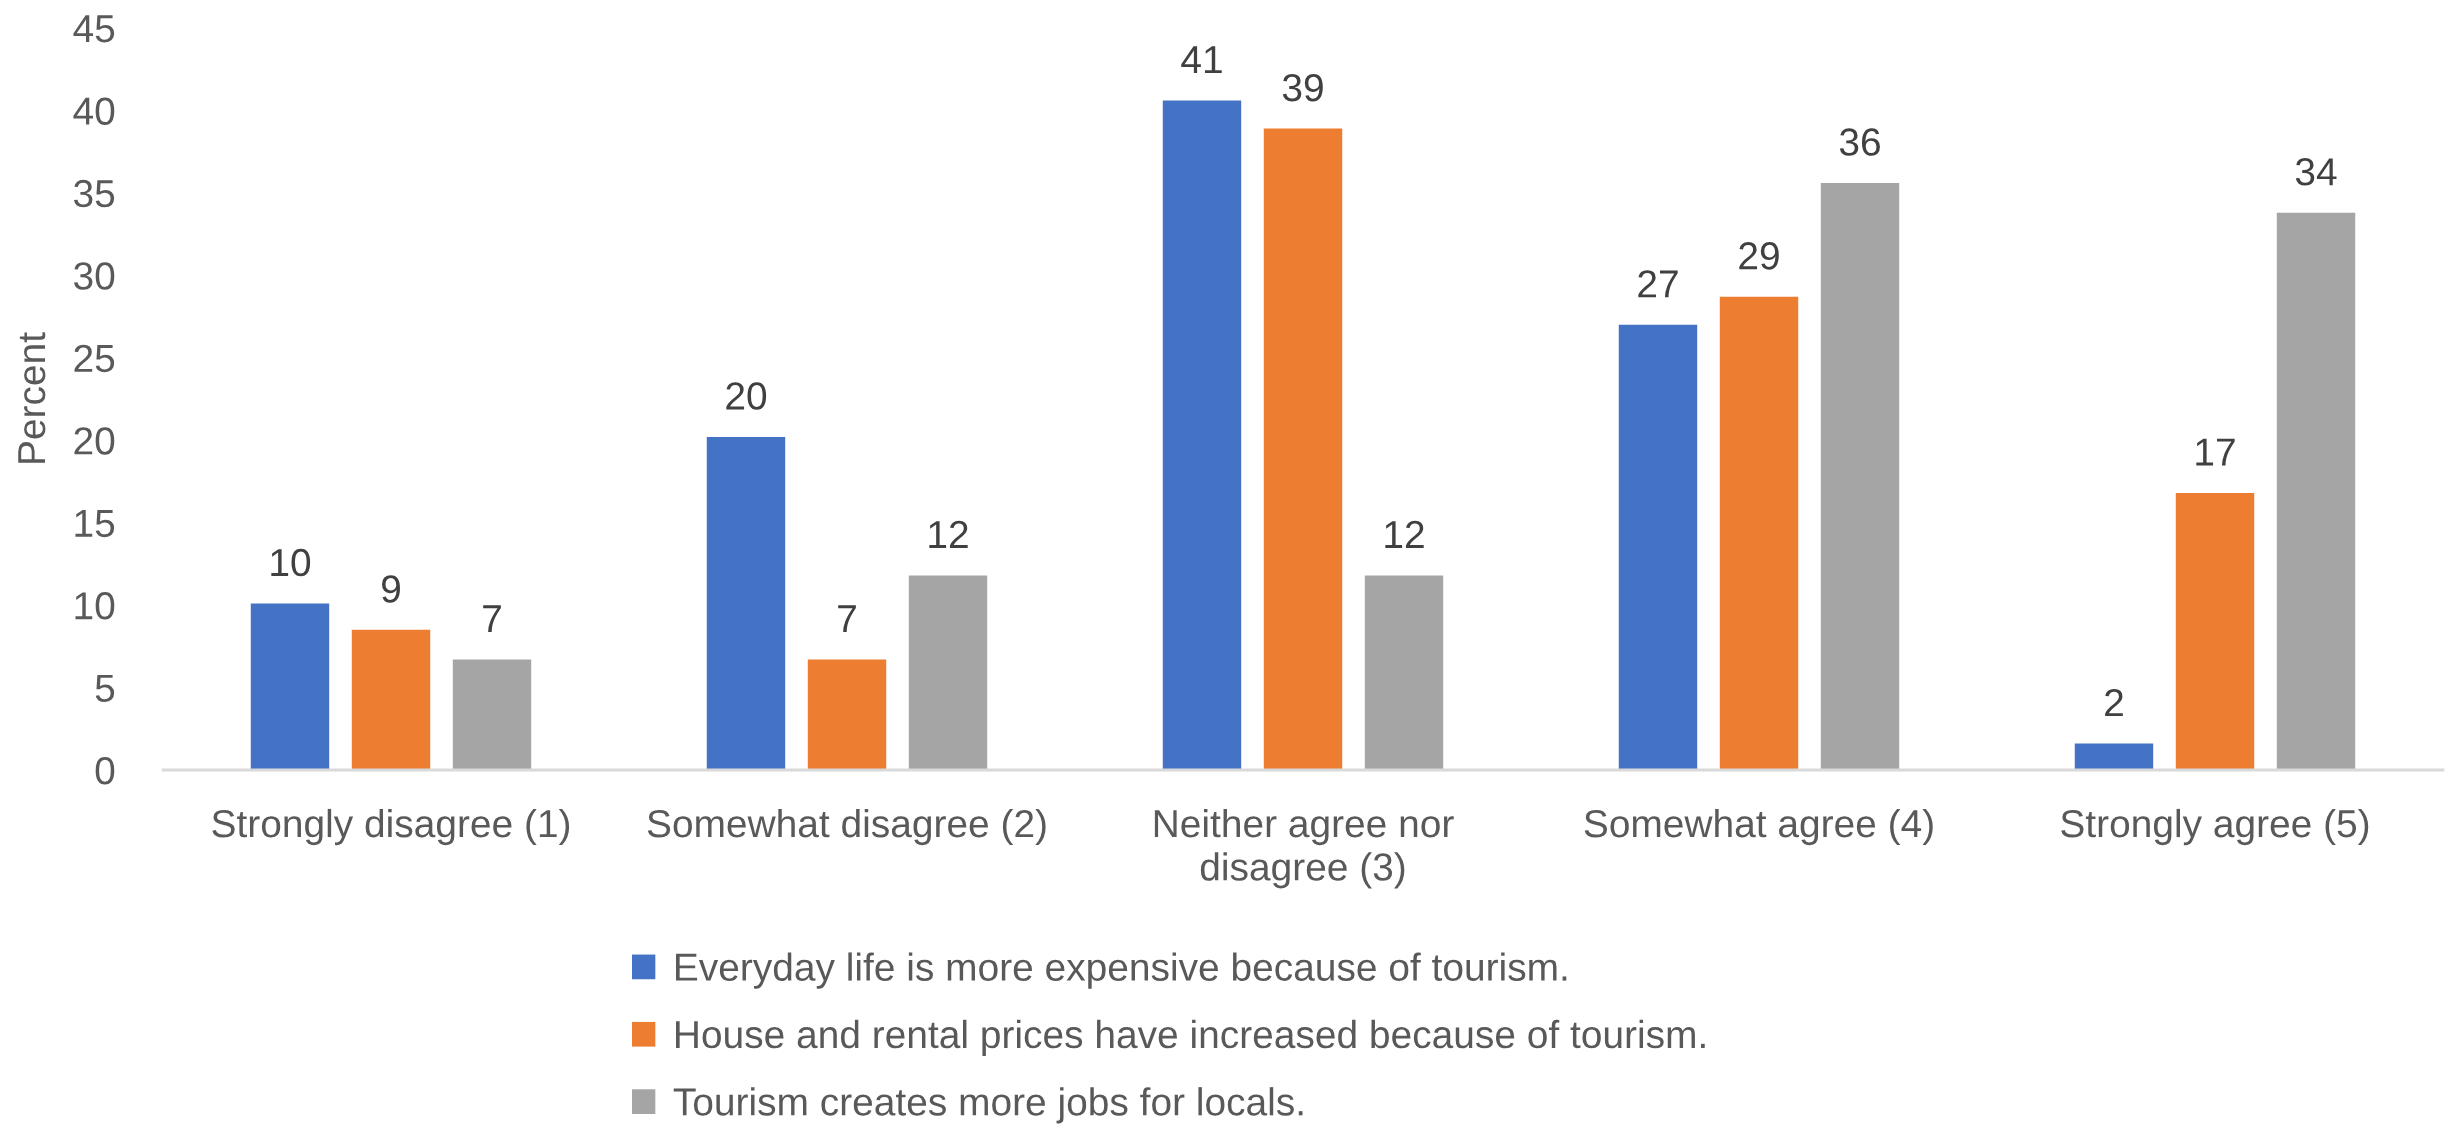 The width and height of the screenshot is (2448, 1142). Describe the element at coordinates (846, 827) in the screenshot. I see `x-tick-label: Somewhat disagree (2)` at that location.